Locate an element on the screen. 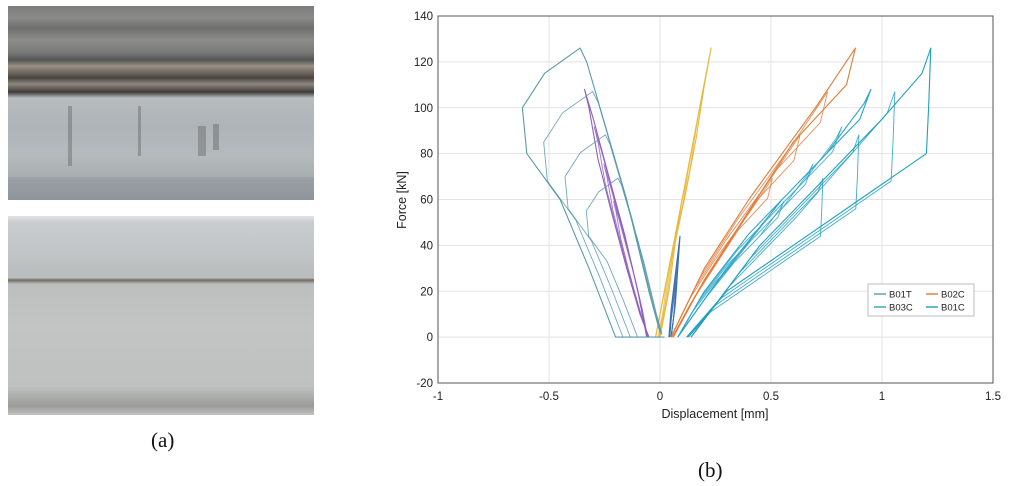 This screenshot has height=486, width=1011. y-tick-label: 100 is located at coordinates (423, 109).